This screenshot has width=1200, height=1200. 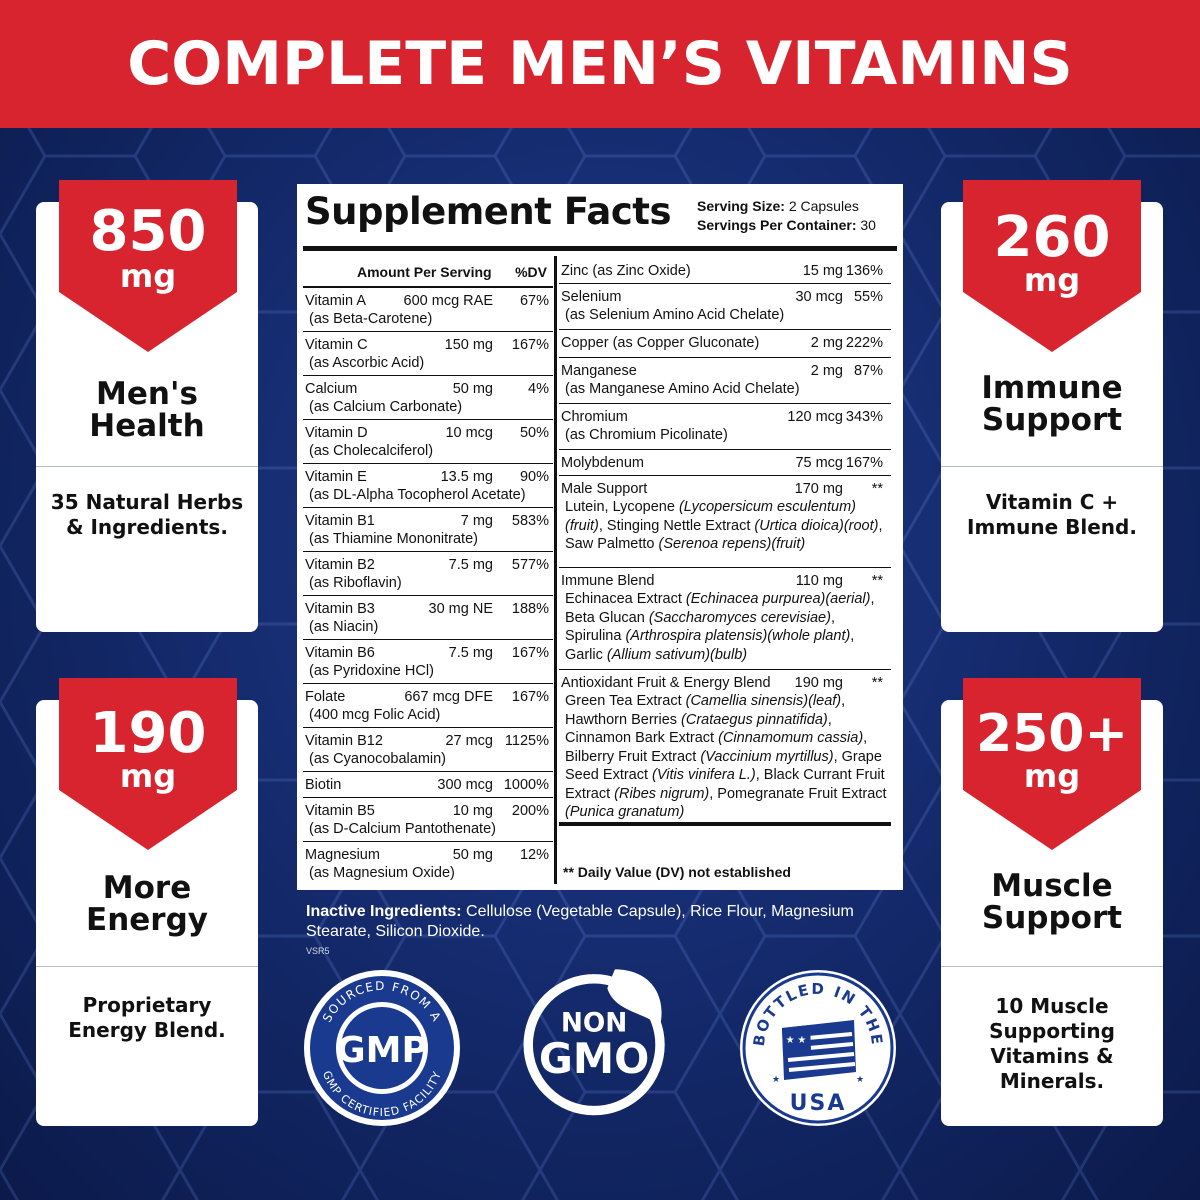 What do you see at coordinates (371, 319) in the screenshot?
I see `nutrient-source: (as Beta-Carotene)` at bounding box center [371, 319].